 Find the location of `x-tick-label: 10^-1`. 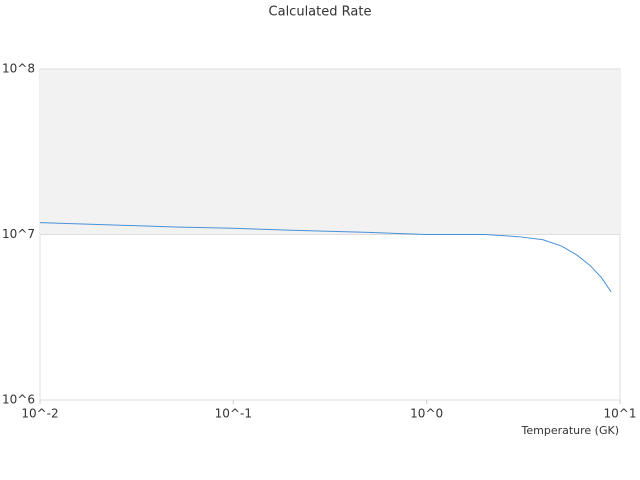

x-tick-label: 10^-1 is located at coordinates (233, 414).